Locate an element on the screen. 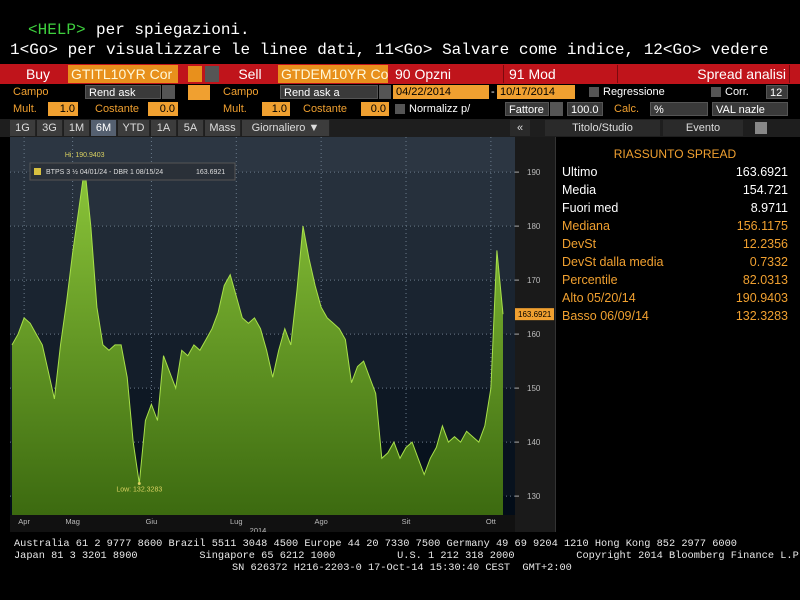 The image size is (800, 600). last-value-tag is located at coordinates (534, 314).